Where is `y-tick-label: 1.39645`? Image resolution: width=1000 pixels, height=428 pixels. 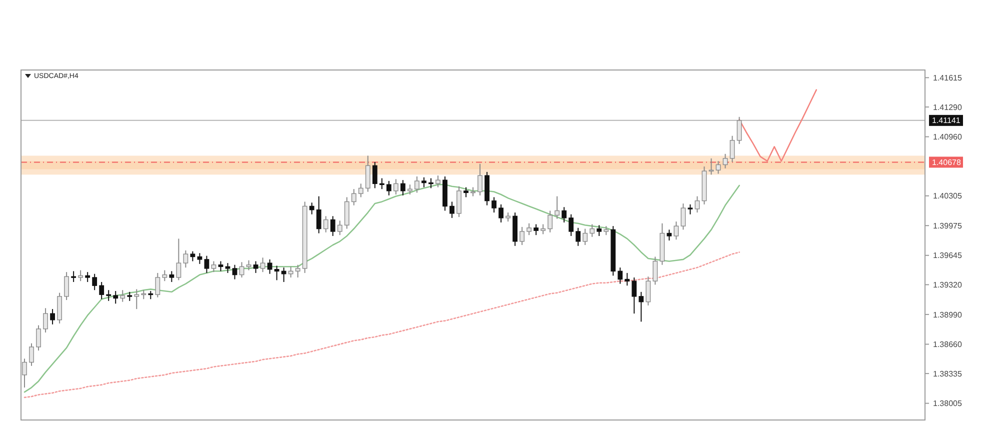 y-tick-label: 1.39645 is located at coordinates (947, 255).